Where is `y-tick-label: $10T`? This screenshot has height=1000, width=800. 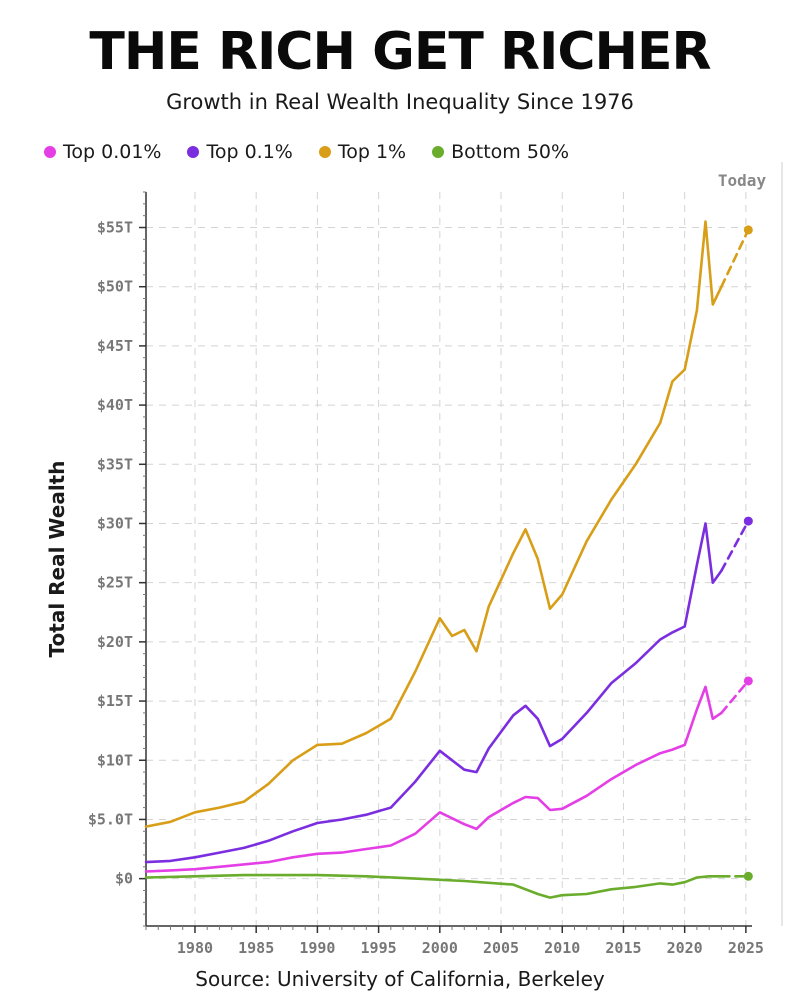
y-tick-label: $10T is located at coordinates (115, 760).